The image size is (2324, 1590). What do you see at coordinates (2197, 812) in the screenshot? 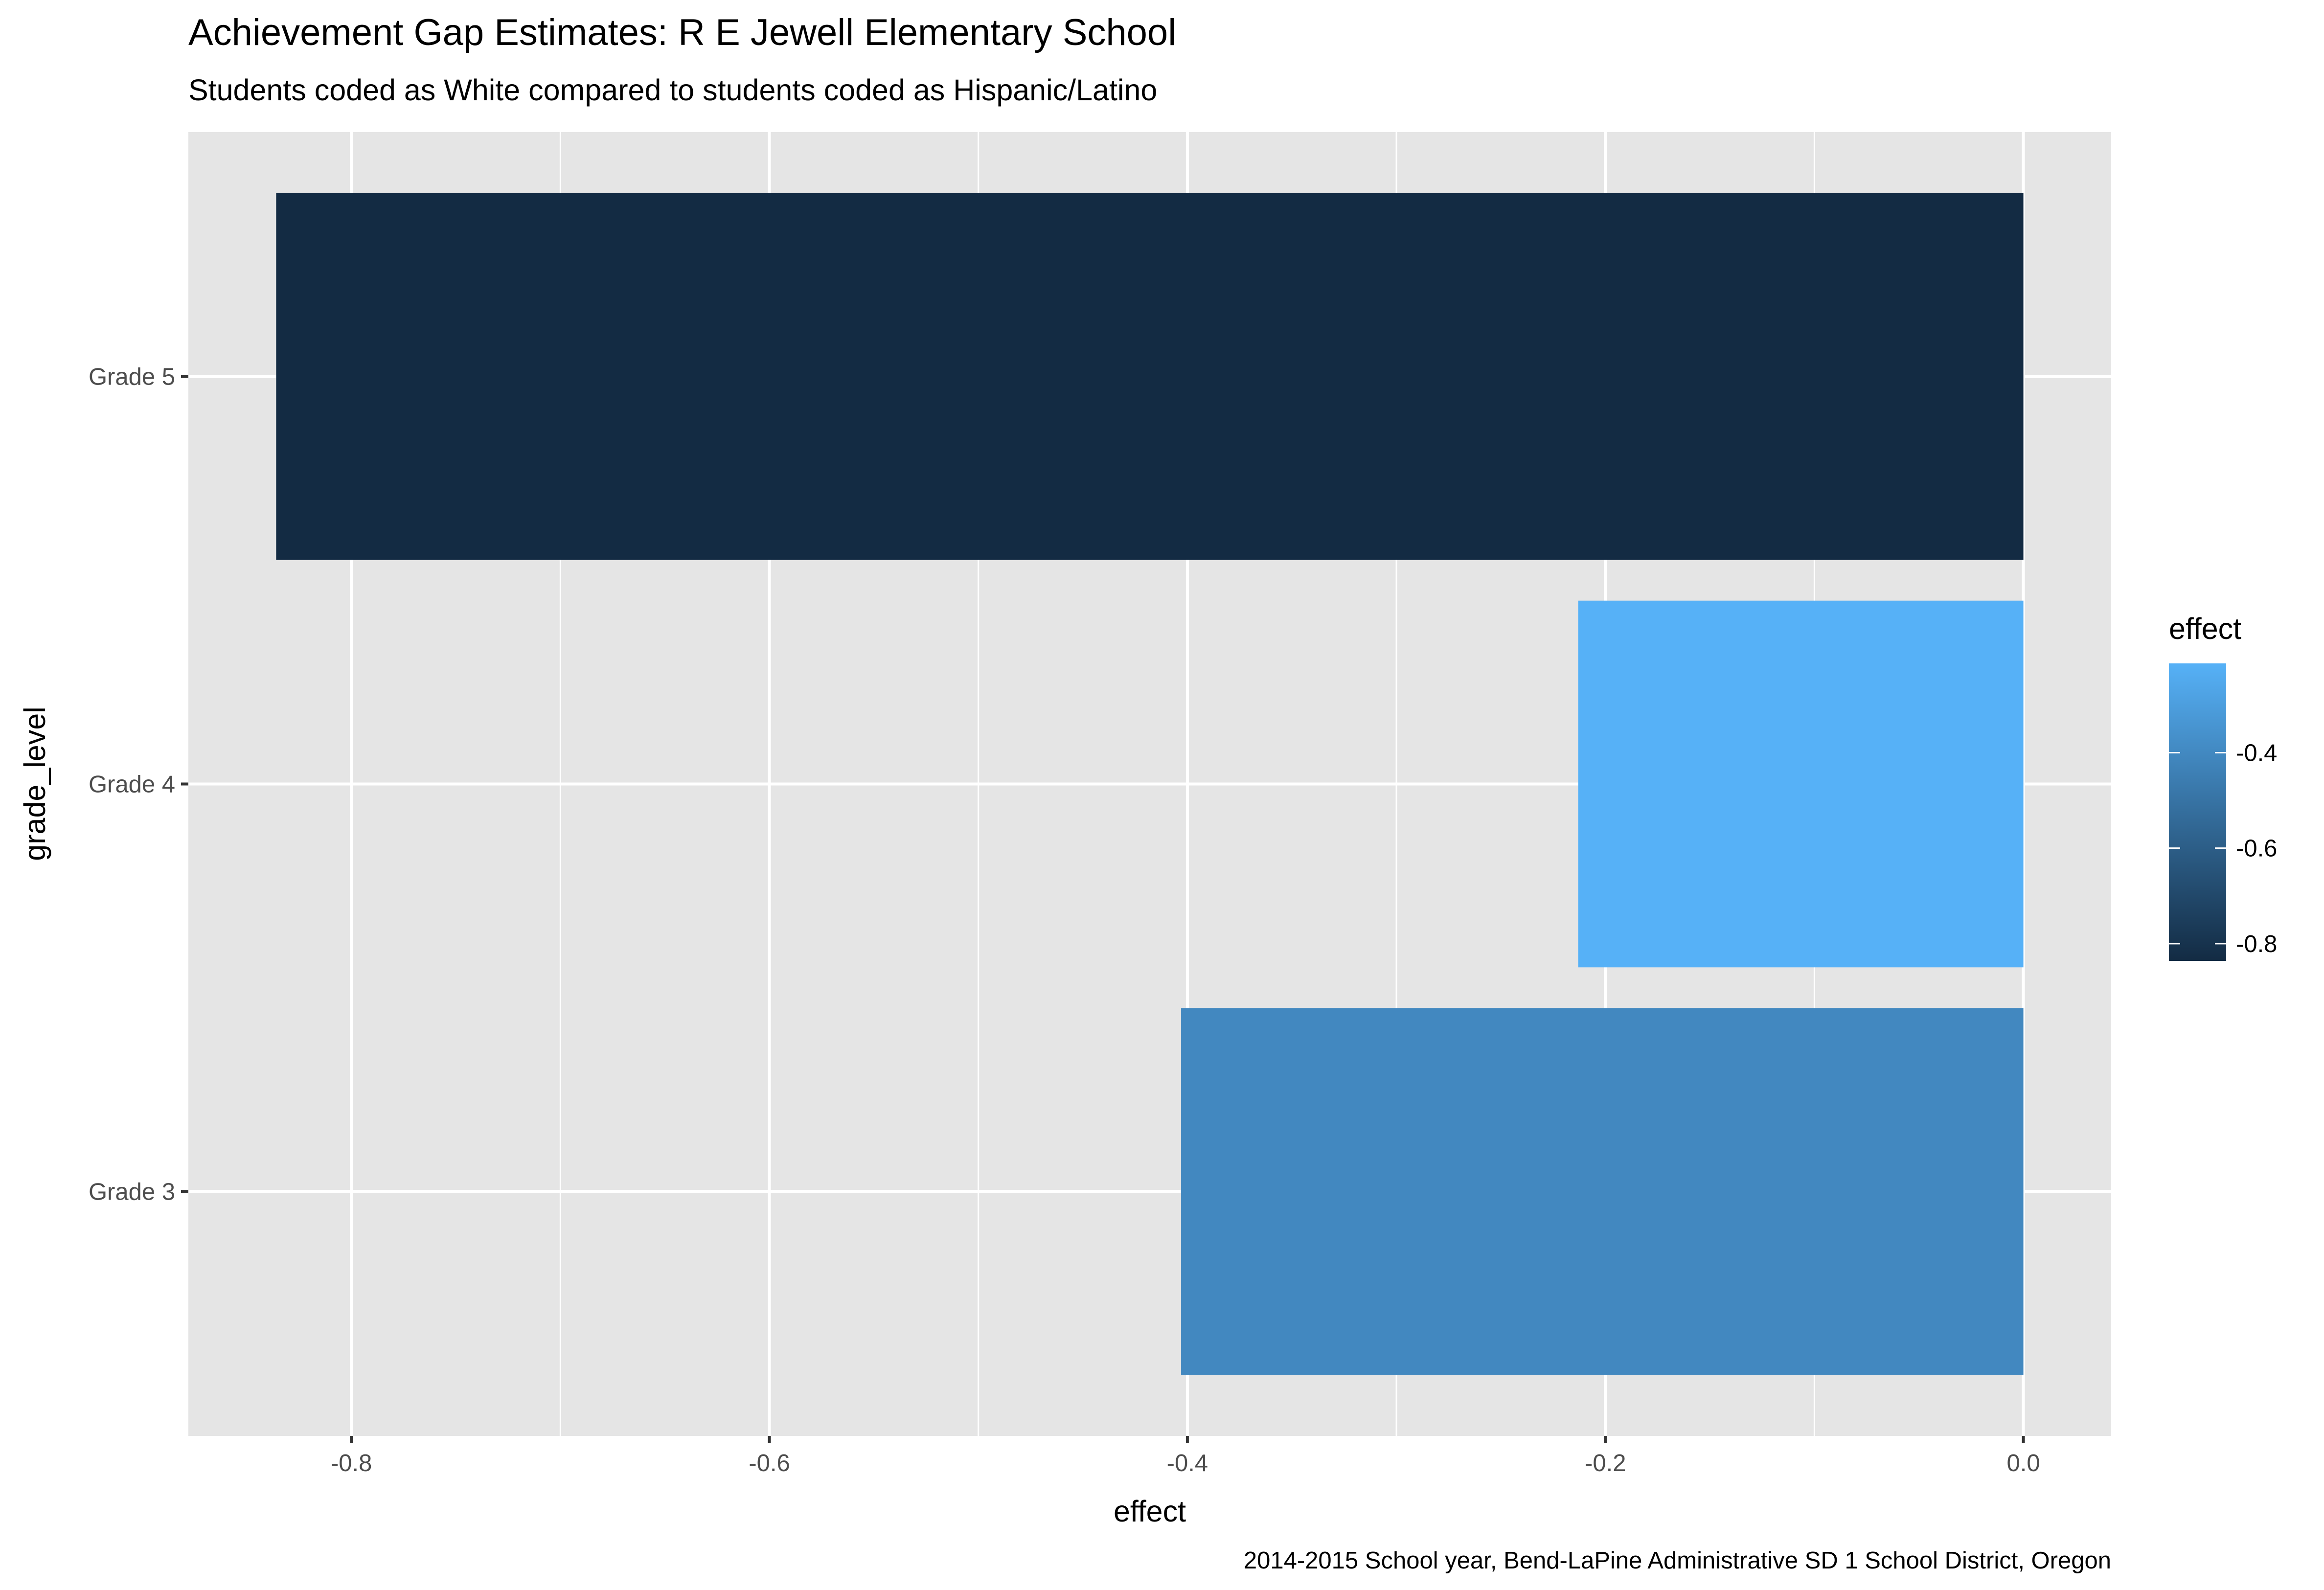
I see `legend-colorbar` at bounding box center [2197, 812].